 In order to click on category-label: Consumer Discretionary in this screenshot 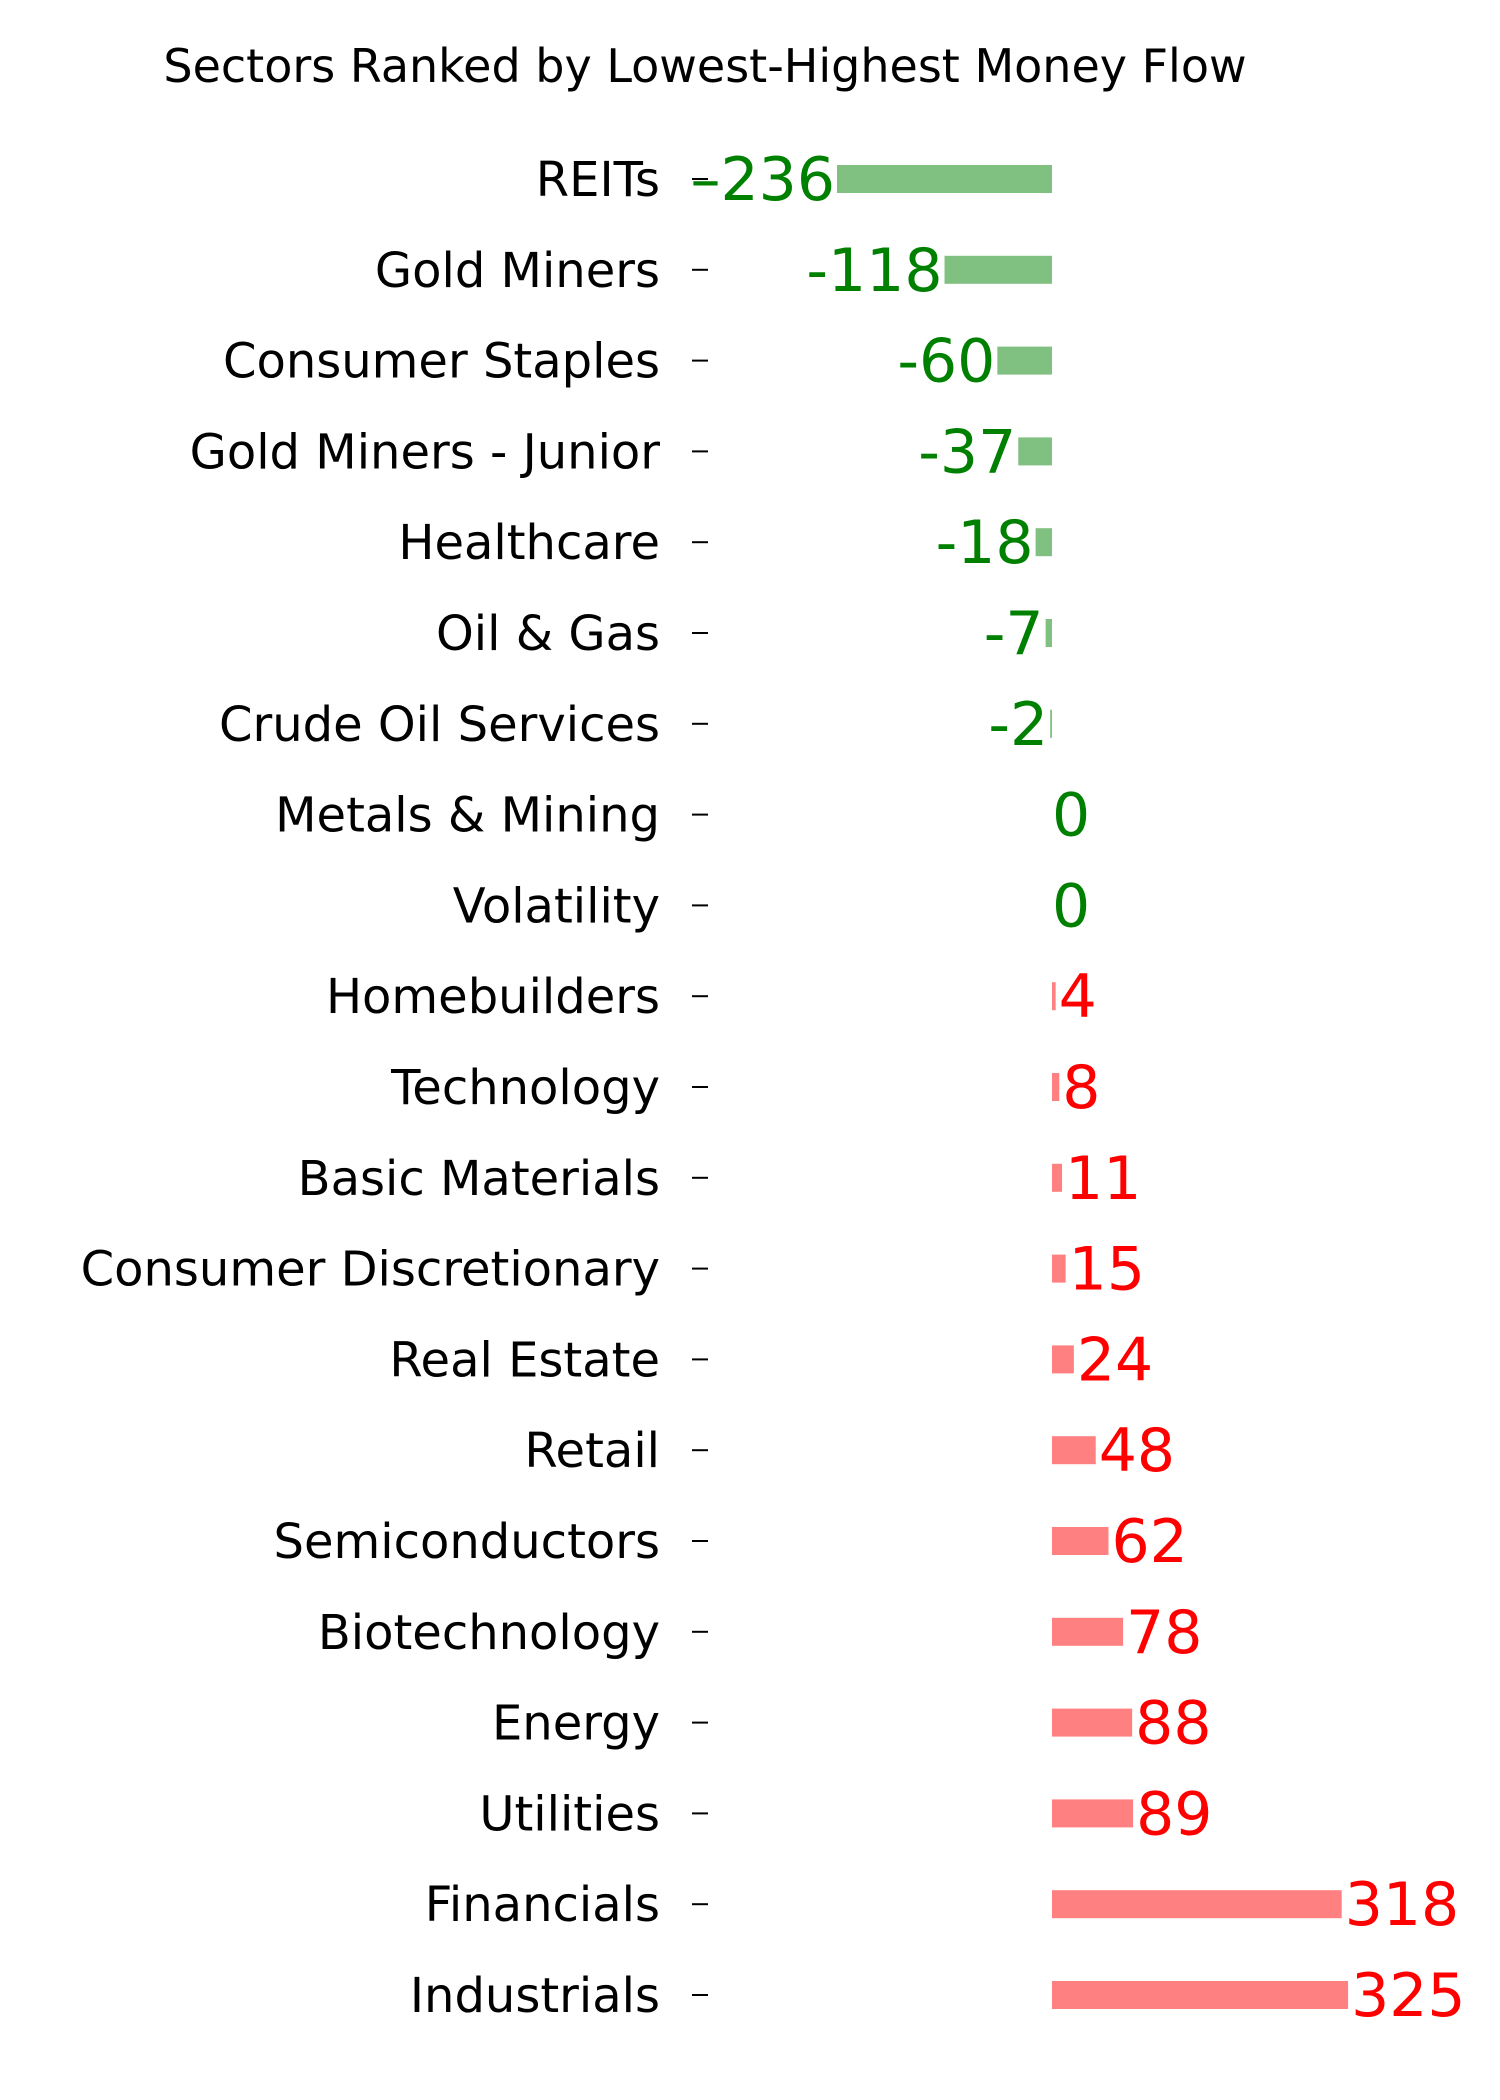, I will do `click(370, 1270)`.